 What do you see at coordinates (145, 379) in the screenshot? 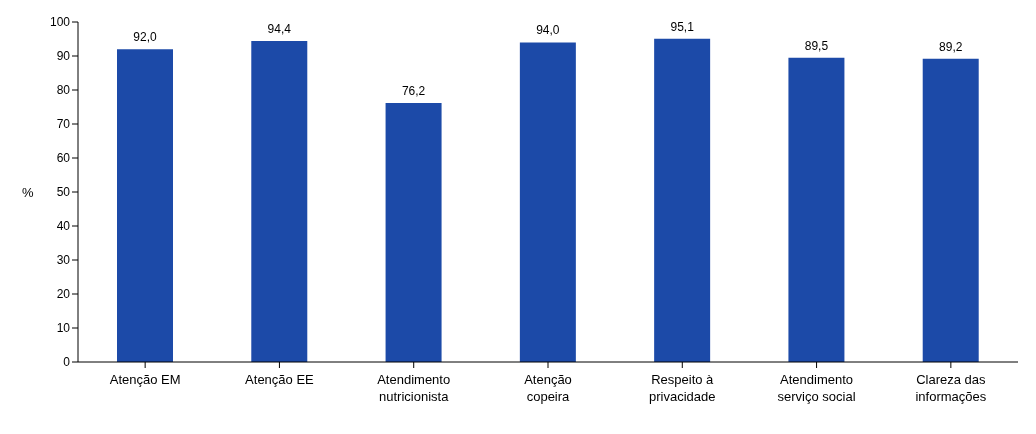
I see `x-tick-label: Atenção EM` at bounding box center [145, 379].